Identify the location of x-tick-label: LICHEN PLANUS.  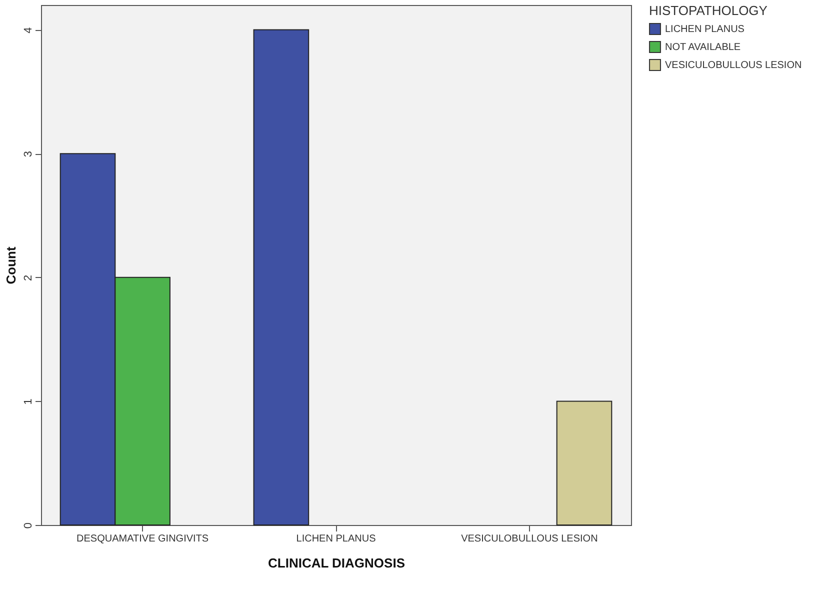
(336, 539).